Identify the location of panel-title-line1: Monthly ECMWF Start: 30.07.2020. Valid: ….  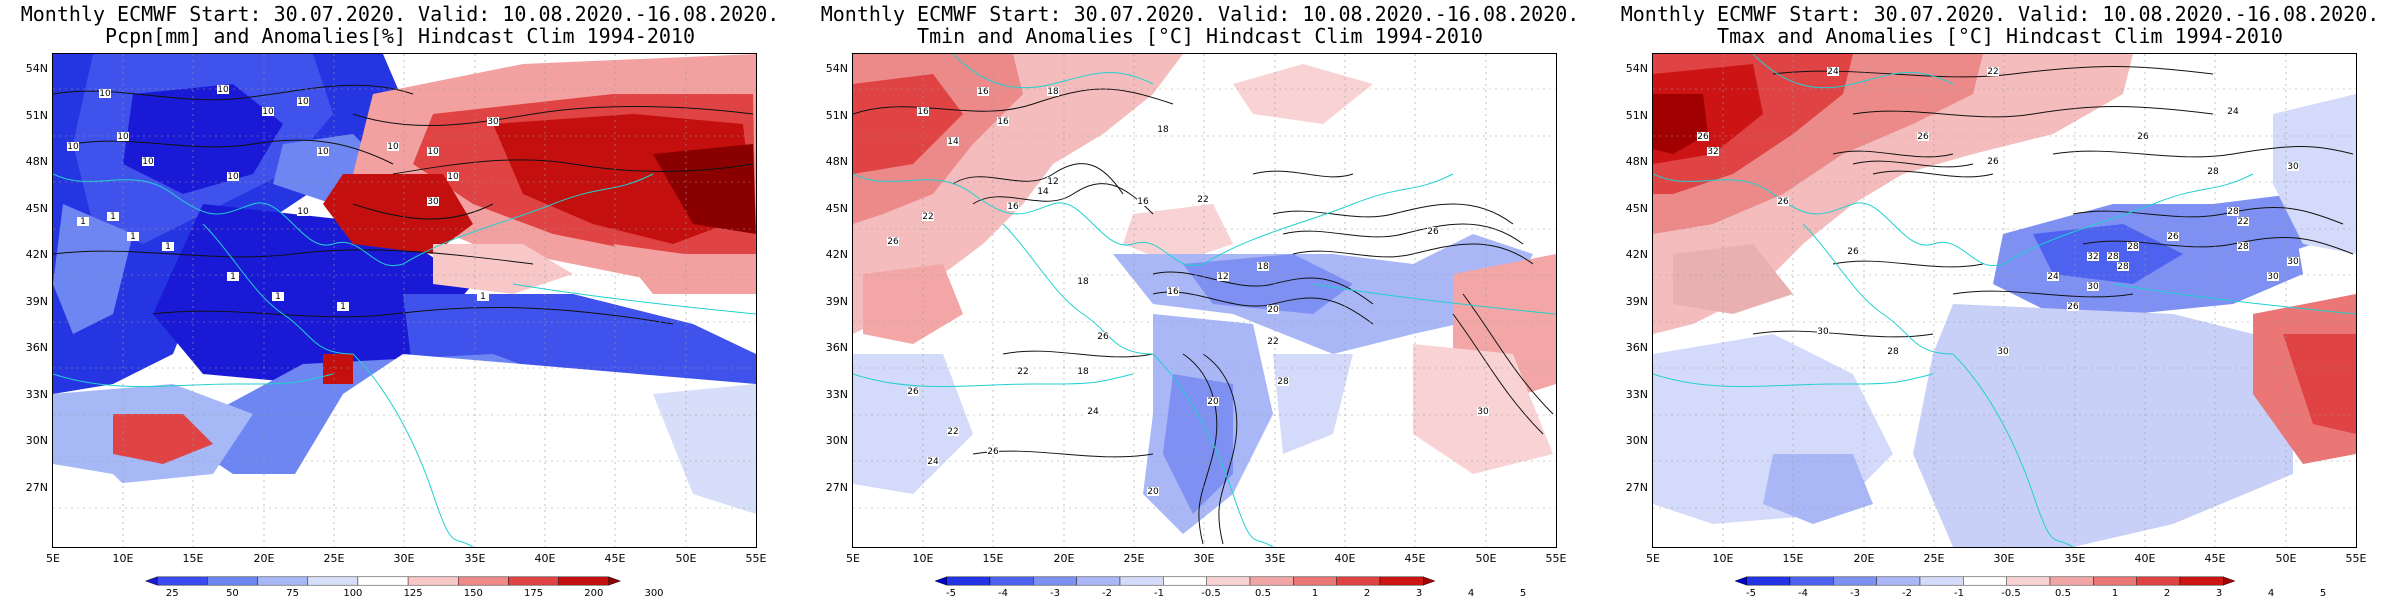
(400, 14).